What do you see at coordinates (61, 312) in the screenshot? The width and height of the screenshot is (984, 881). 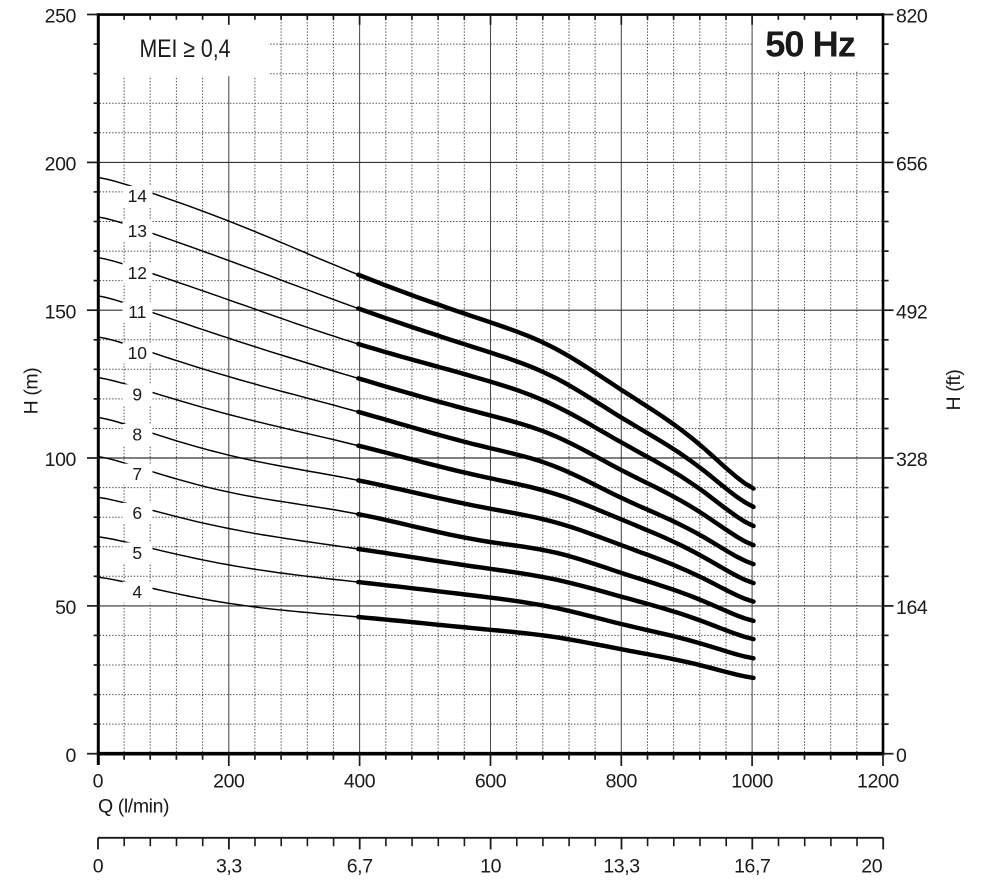 I see `svg-text: 150` at bounding box center [61, 312].